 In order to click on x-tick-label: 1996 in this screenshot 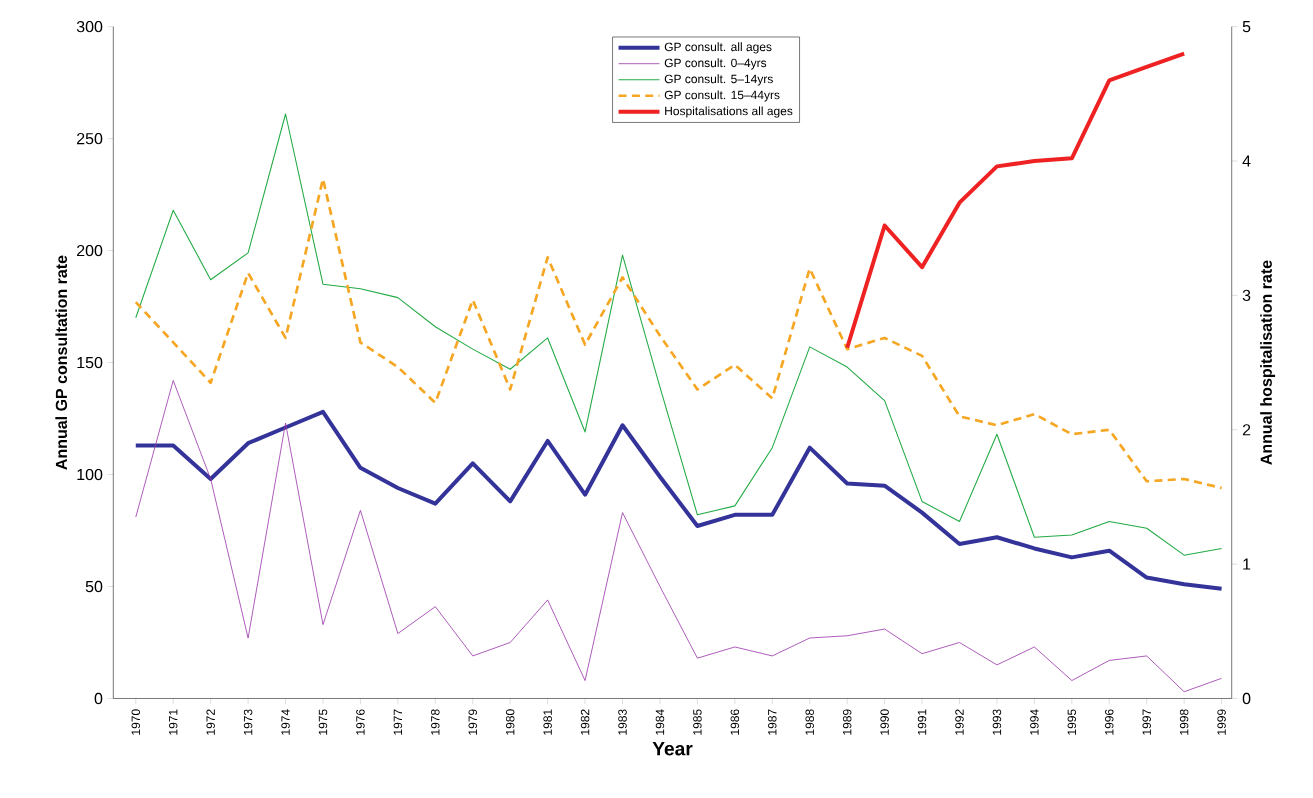, I will do `click(1109, 722)`.